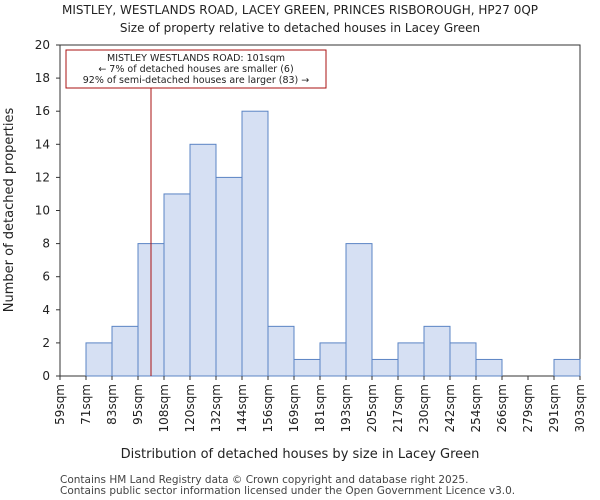 This screenshot has width=600, height=500. Describe the element at coordinates (502, 408) in the screenshot. I see `x-tick-label: 266sqm` at that location.